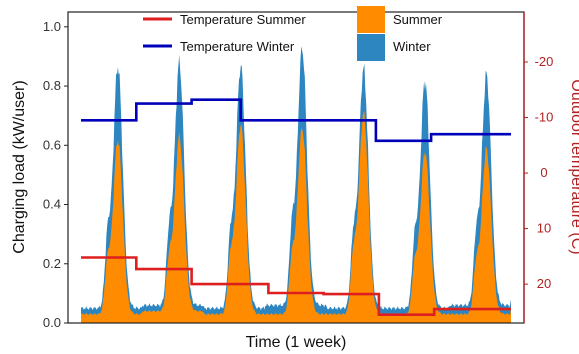 Image resolution: width=579 pixels, height=354 pixels. I want to click on right-axis-ticks: 20 10 0 -10 -20, so click(538, 172).